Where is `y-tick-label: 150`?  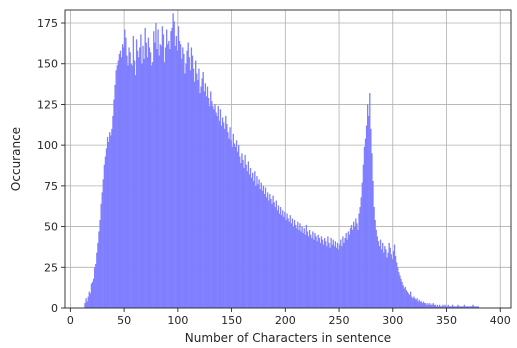
y-tick-label: 150 is located at coordinates (47, 64).